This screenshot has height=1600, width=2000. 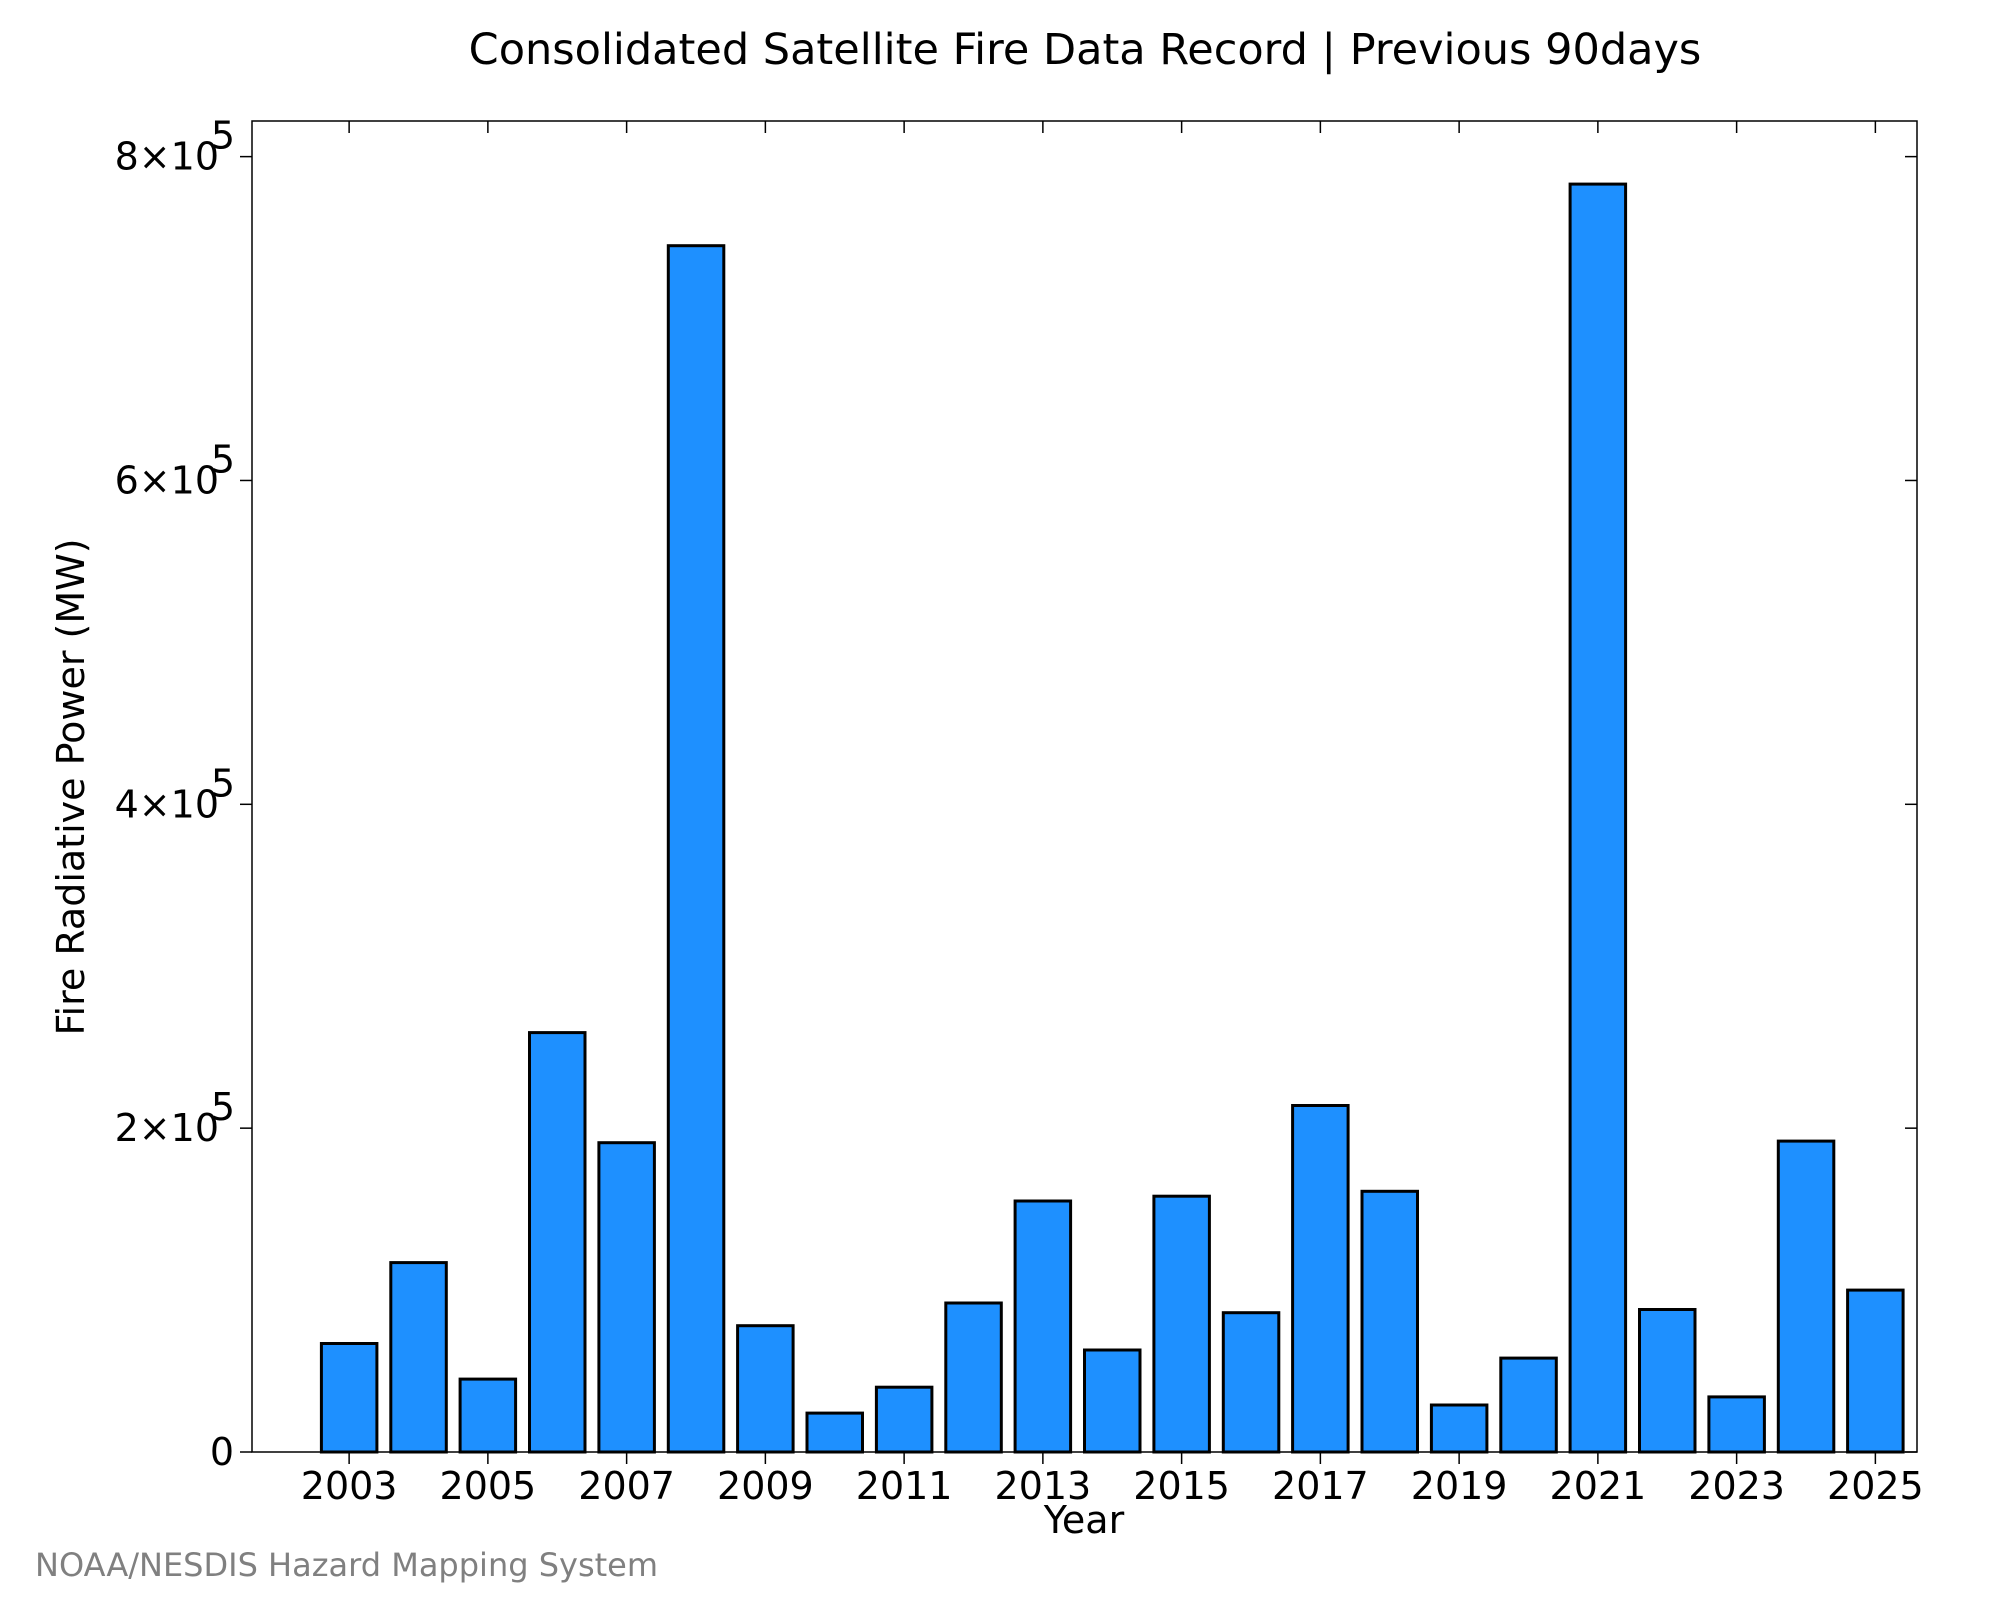 I want to click on bar-2003, so click(x=349, y=1398).